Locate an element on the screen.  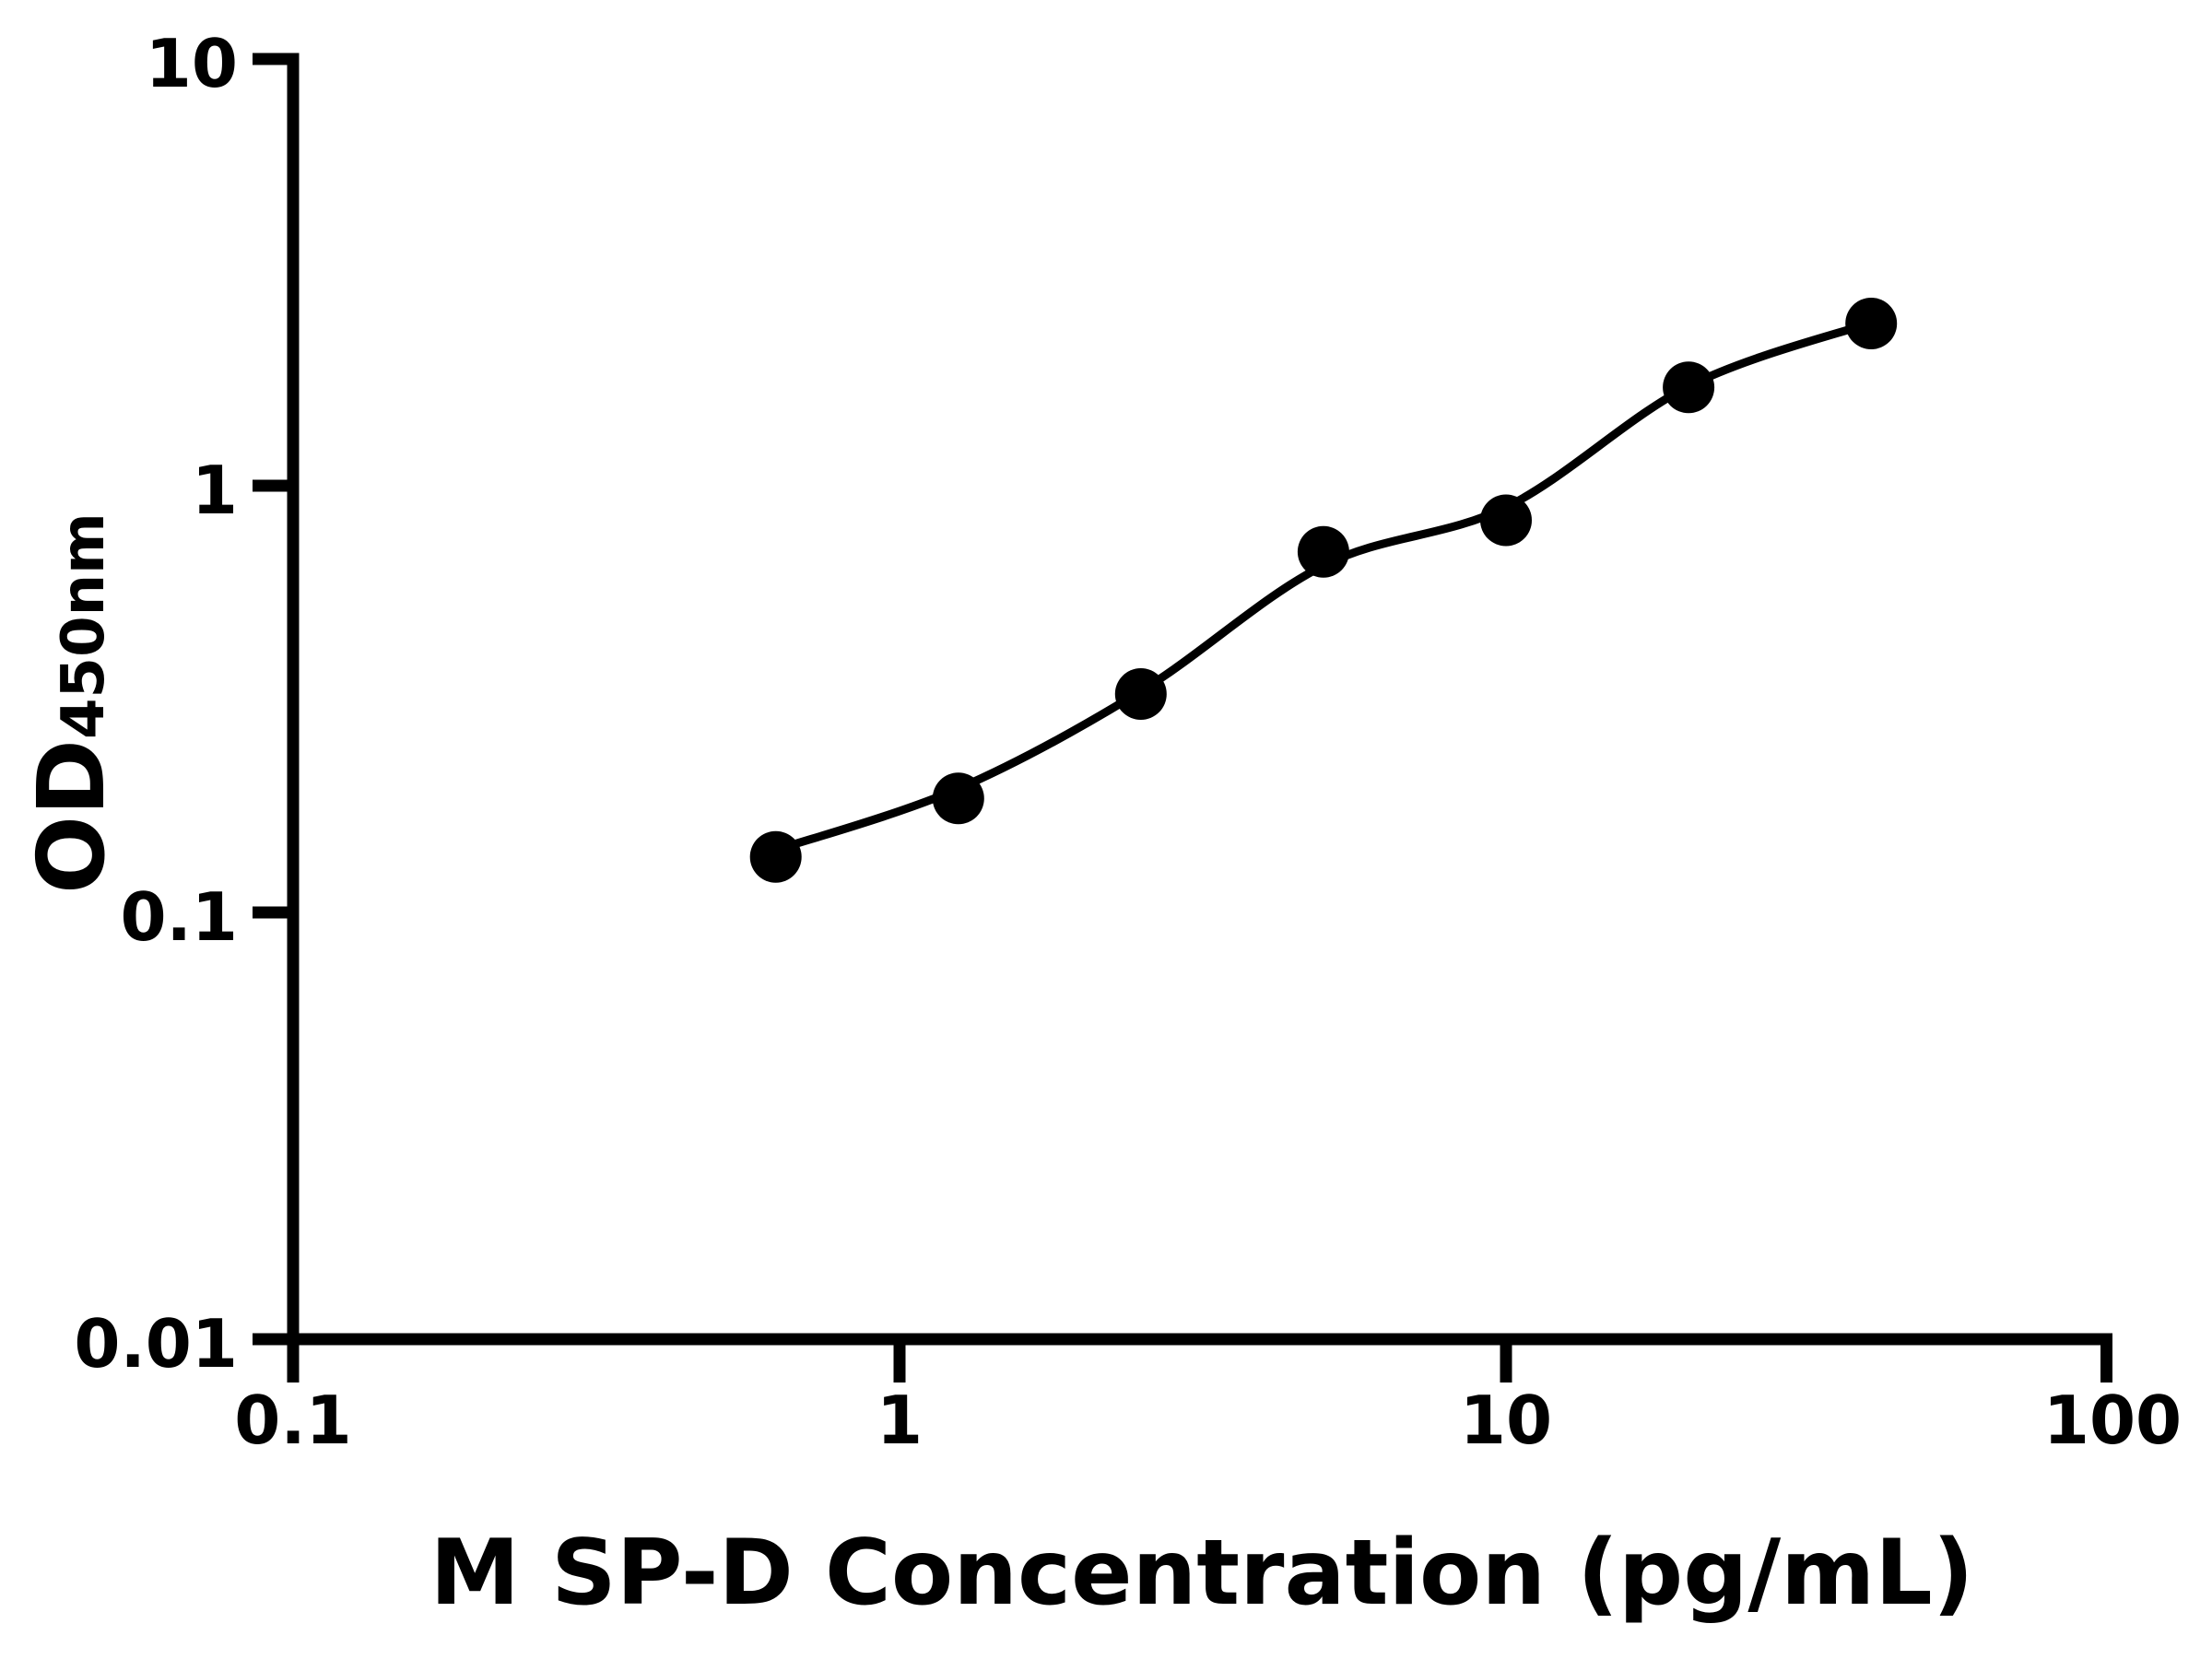
y-tick-label: 1 is located at coordinates (215, 490).